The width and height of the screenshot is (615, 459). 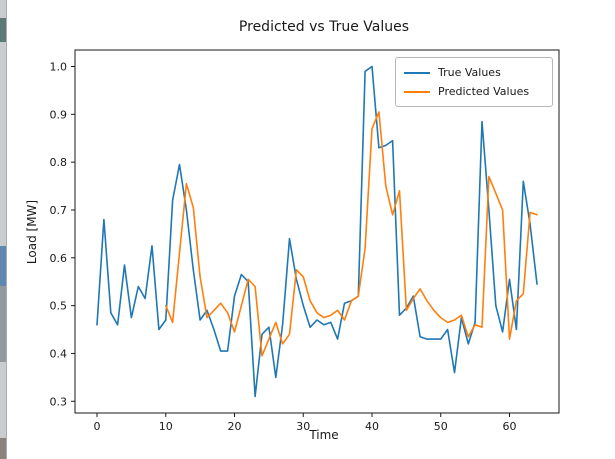 I want to click on x-tick-label: 0, so click(x=97, y=426).